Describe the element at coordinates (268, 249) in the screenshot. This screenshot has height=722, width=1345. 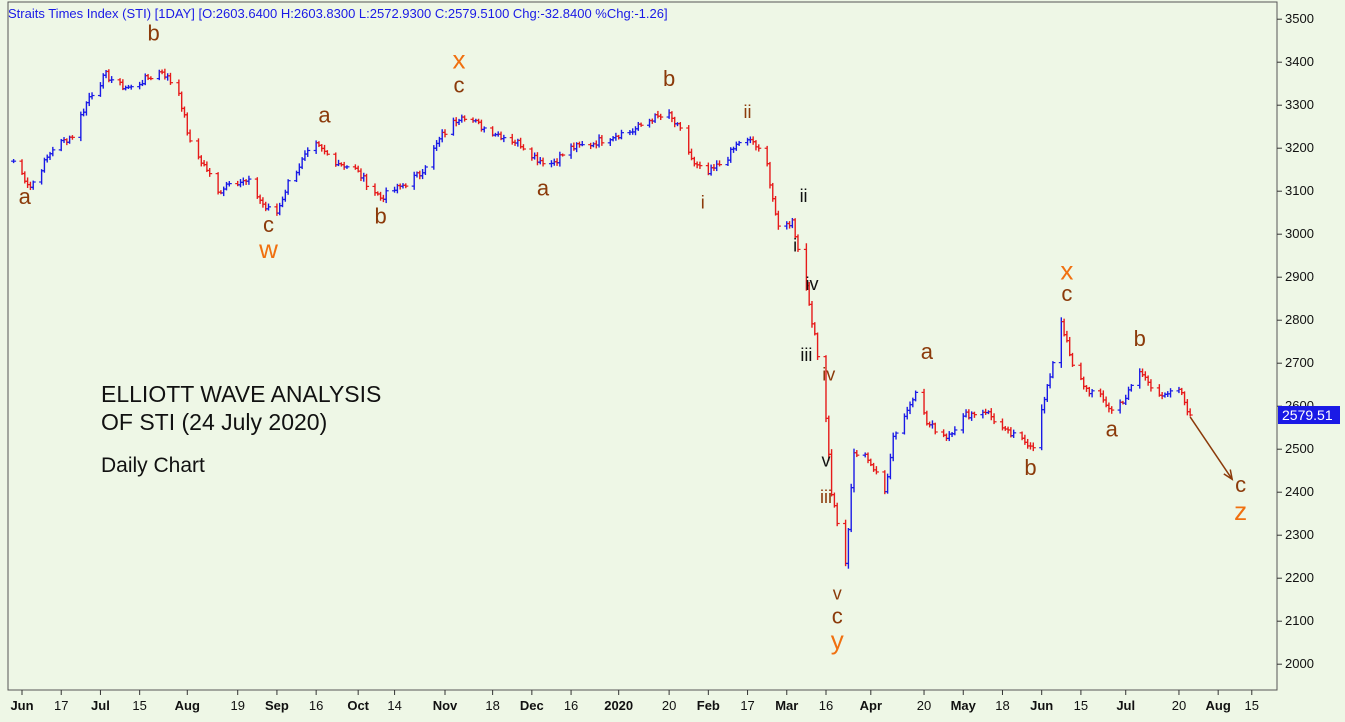
I see `wave-label: w` at that location.